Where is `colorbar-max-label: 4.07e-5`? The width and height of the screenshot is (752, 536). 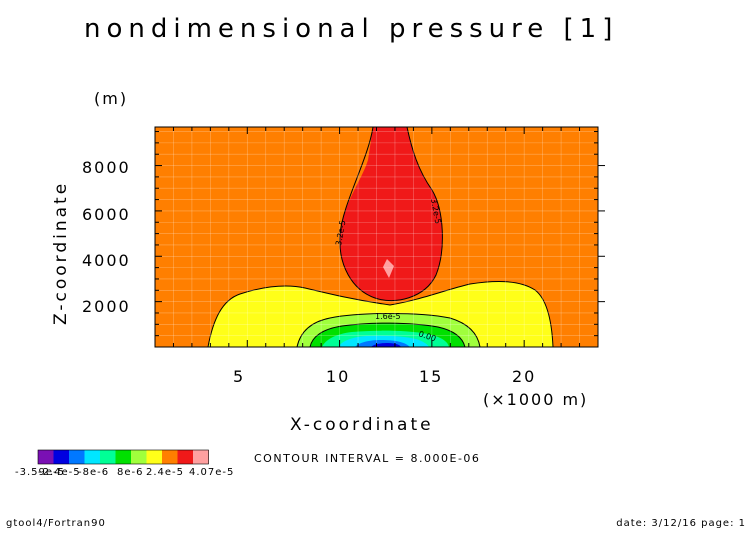 colorbar-max-label: 4.07e-5 is located at coordinates (211, 472).